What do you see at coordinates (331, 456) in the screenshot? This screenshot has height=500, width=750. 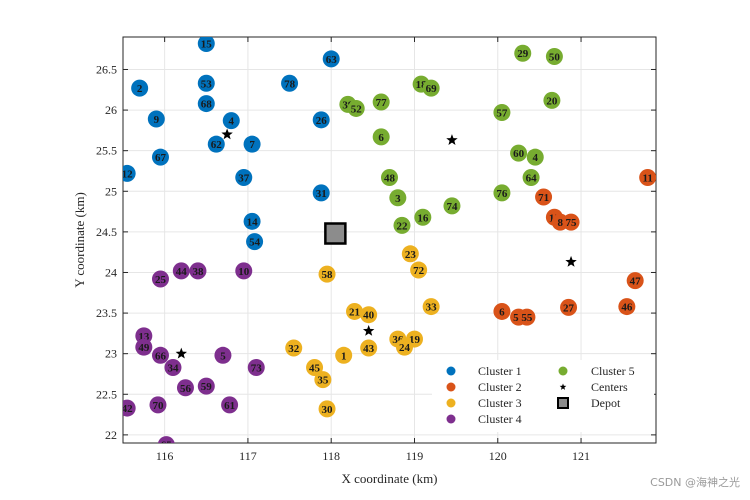 I see `x-tick-label: 118` at bounding box center [331, 456].